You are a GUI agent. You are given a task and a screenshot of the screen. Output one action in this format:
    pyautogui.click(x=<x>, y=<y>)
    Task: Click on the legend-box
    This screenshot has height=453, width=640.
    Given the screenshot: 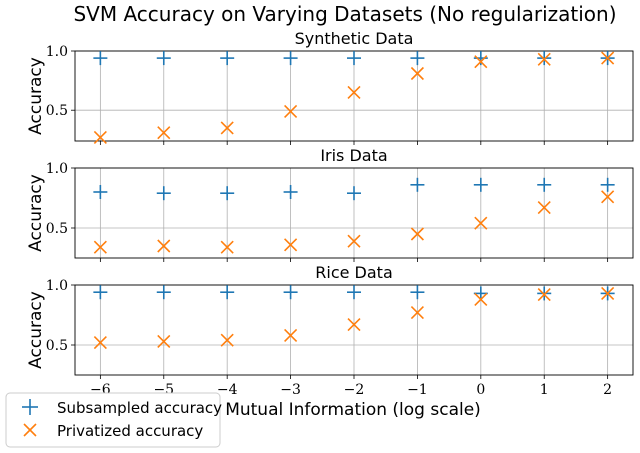 What is the action you would take?
    pyautogui.click(x=113, y=420)
    